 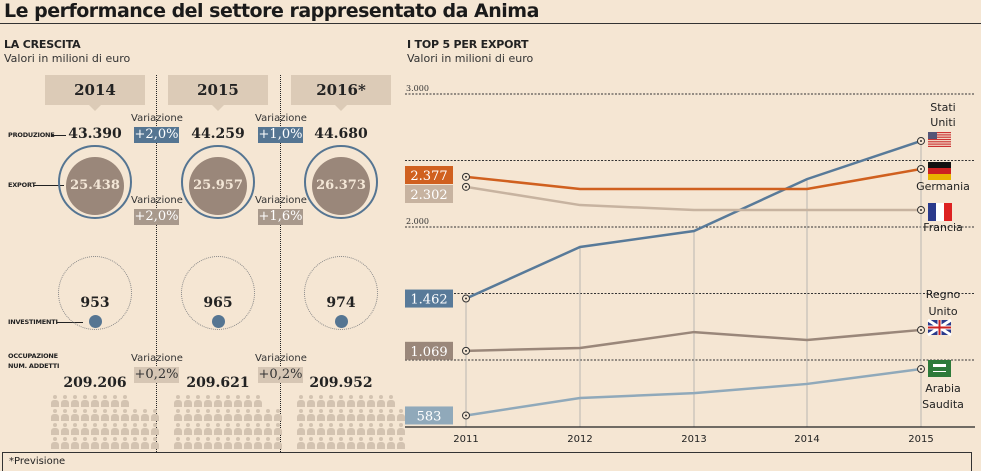 I want to click on country-label: Uniti, so click(x=942, y=122).